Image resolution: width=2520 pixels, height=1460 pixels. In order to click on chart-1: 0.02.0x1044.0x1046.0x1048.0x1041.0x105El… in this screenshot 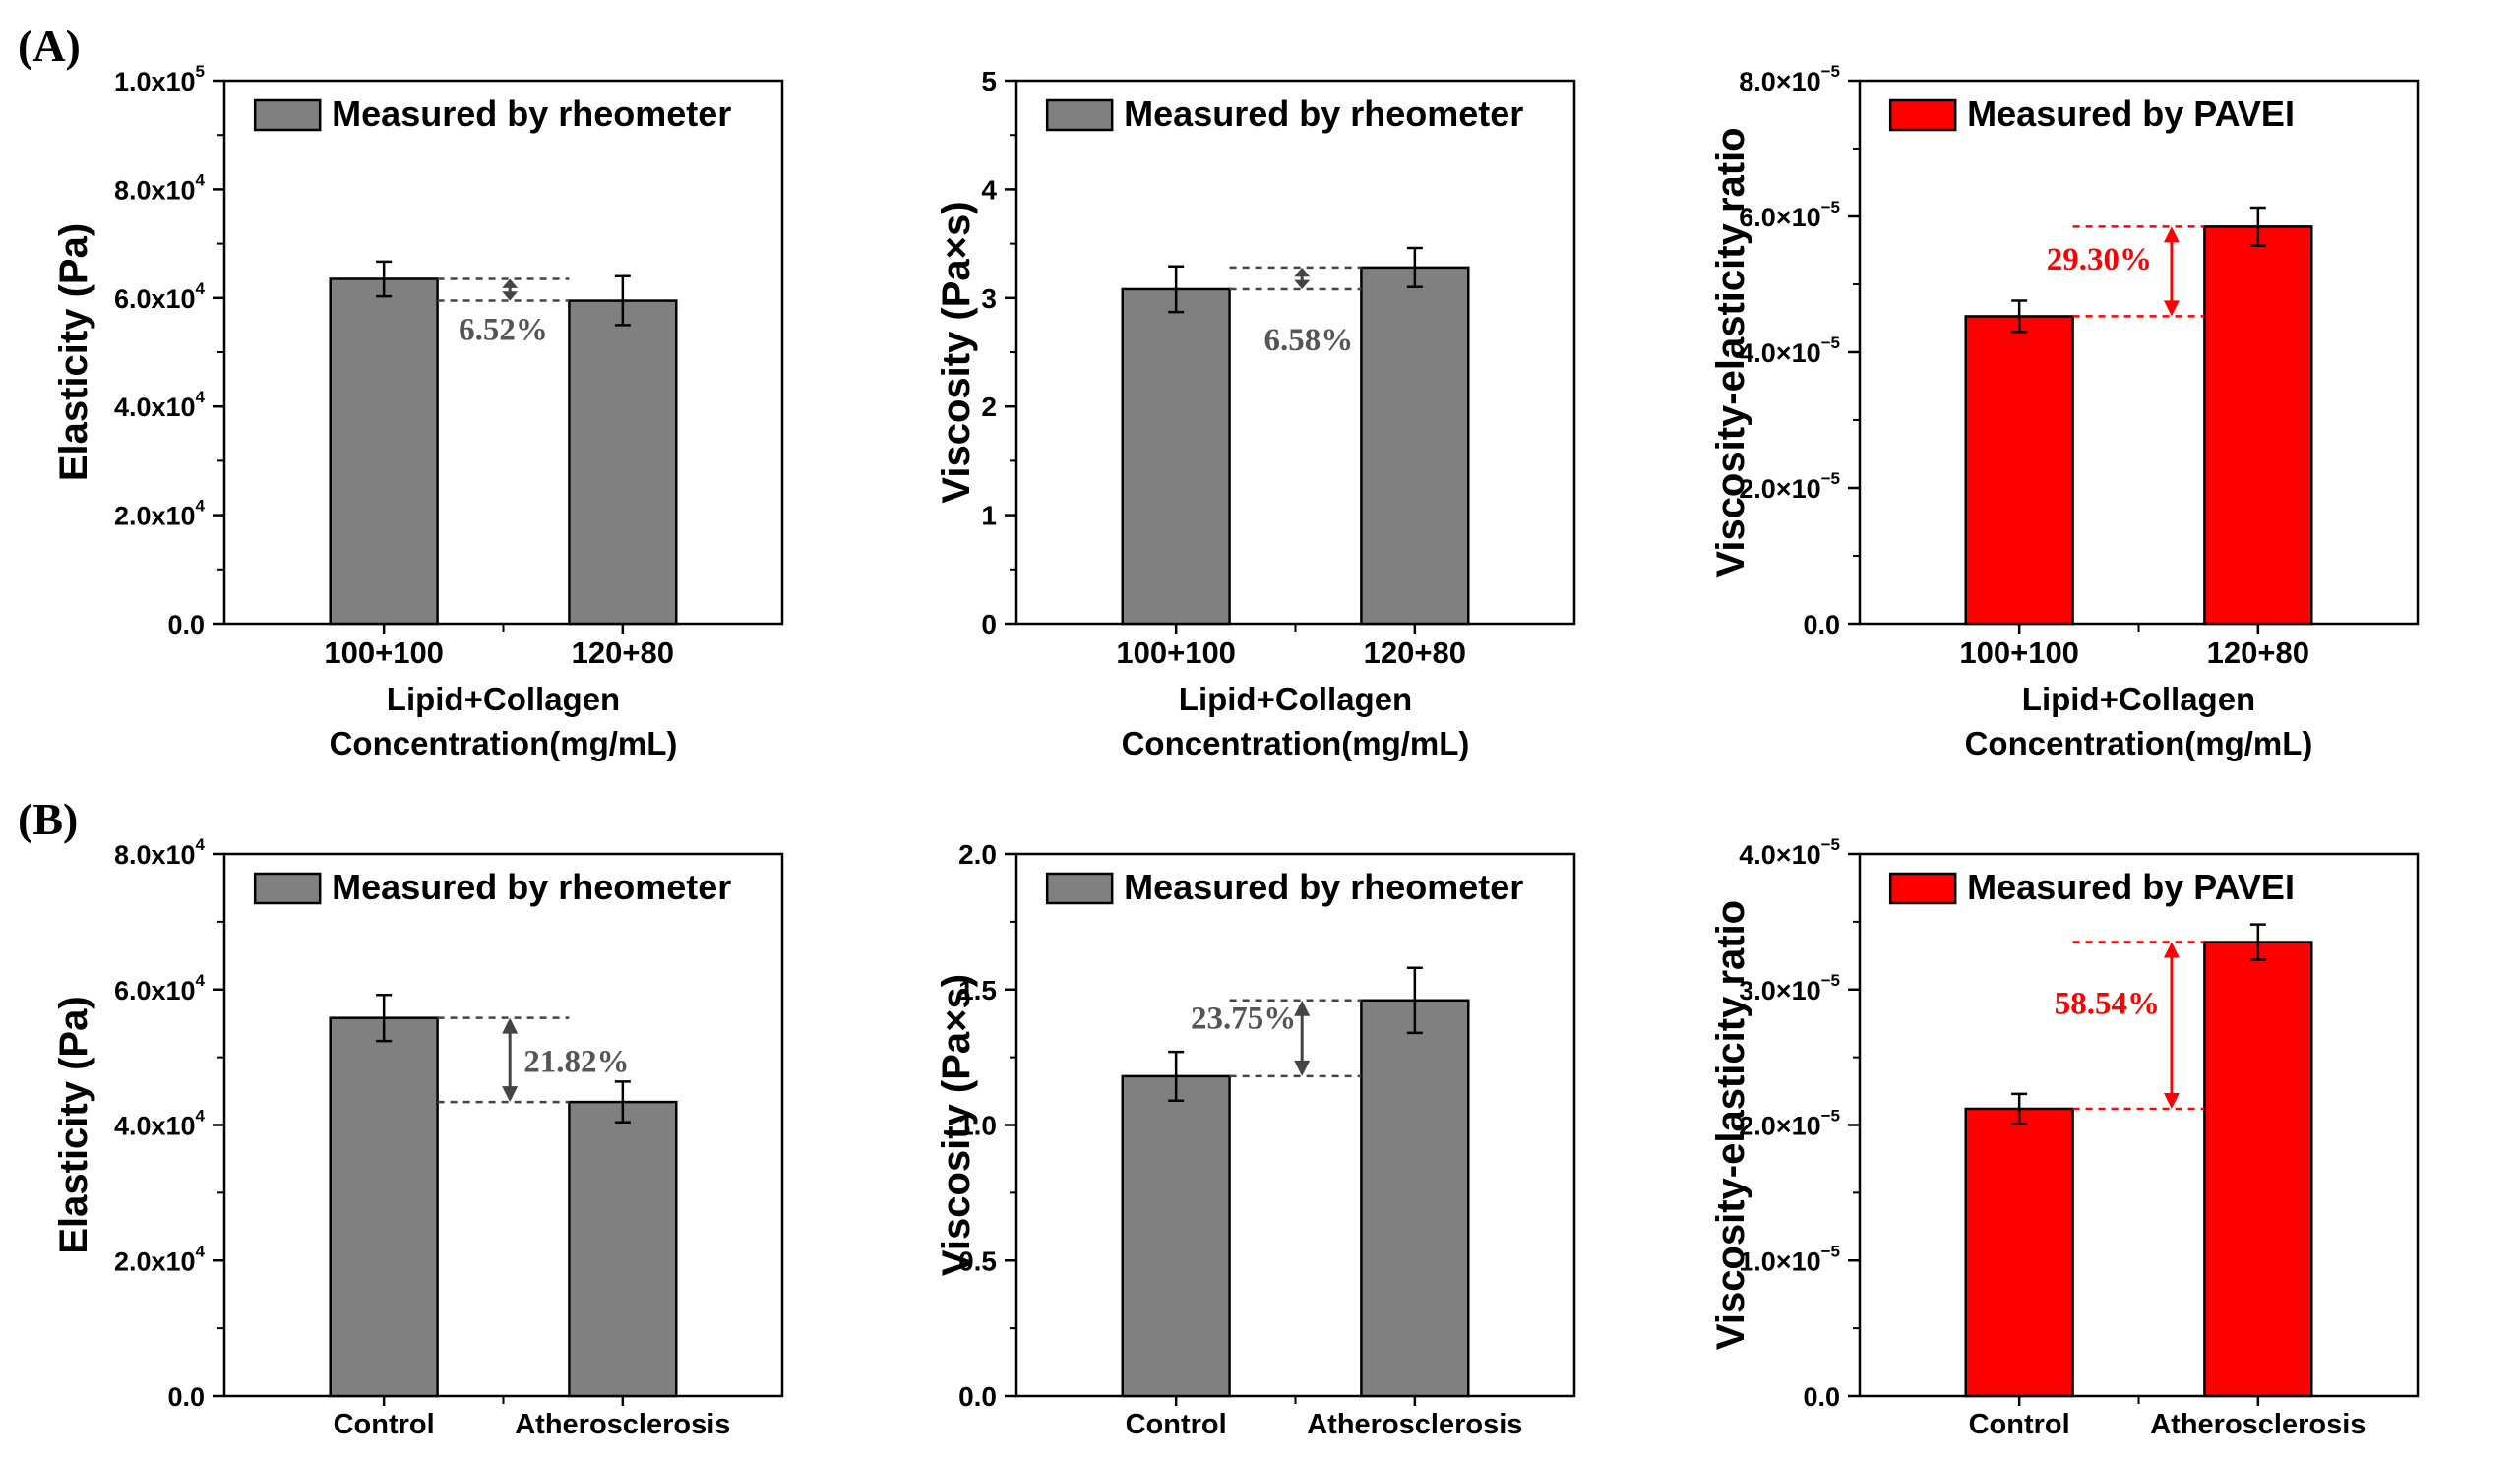, I will do `click(418, 411)`.